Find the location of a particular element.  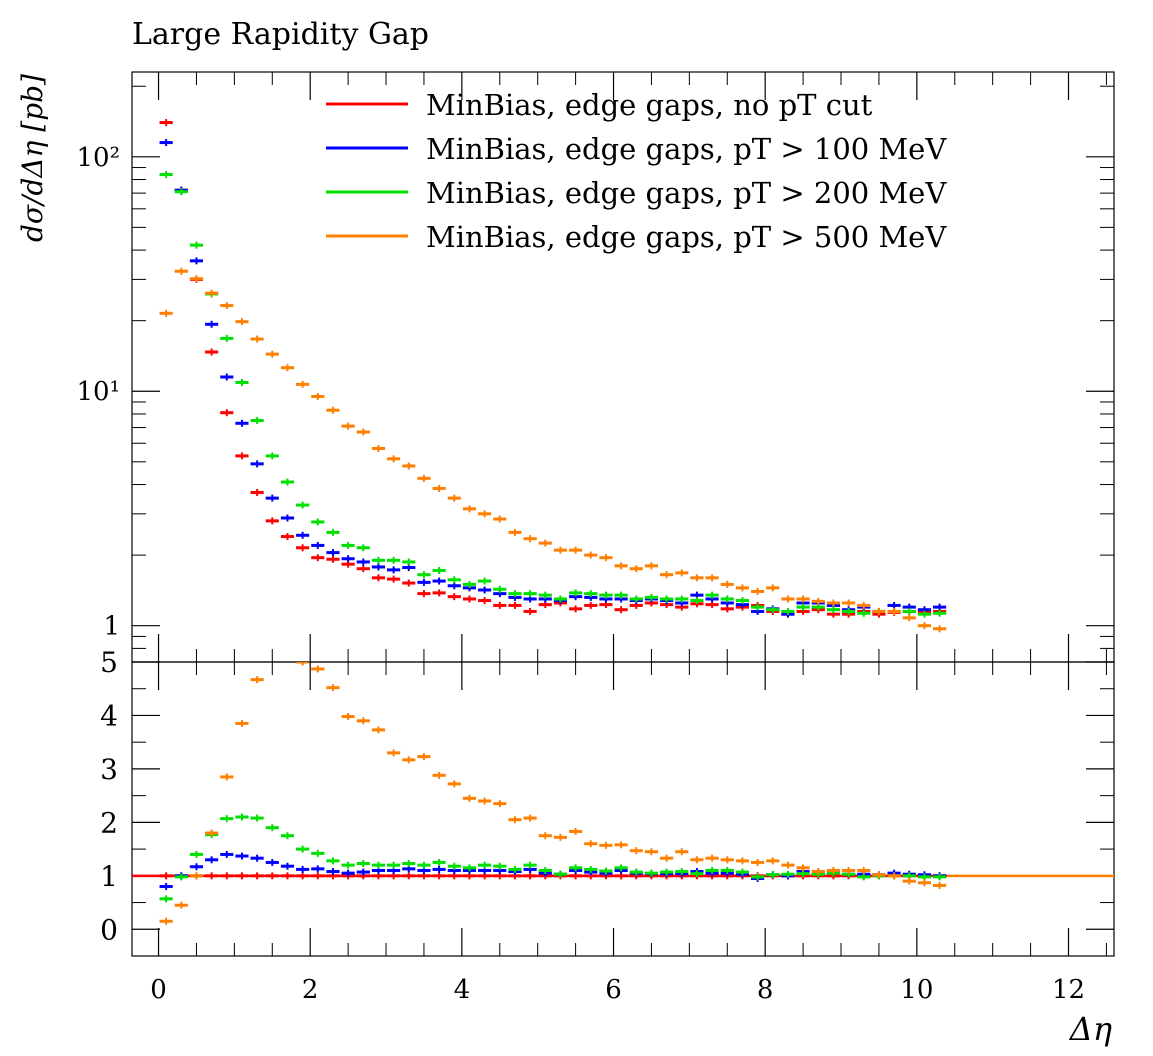

x-tick-label: 10 is located at coordinates (916, 990).